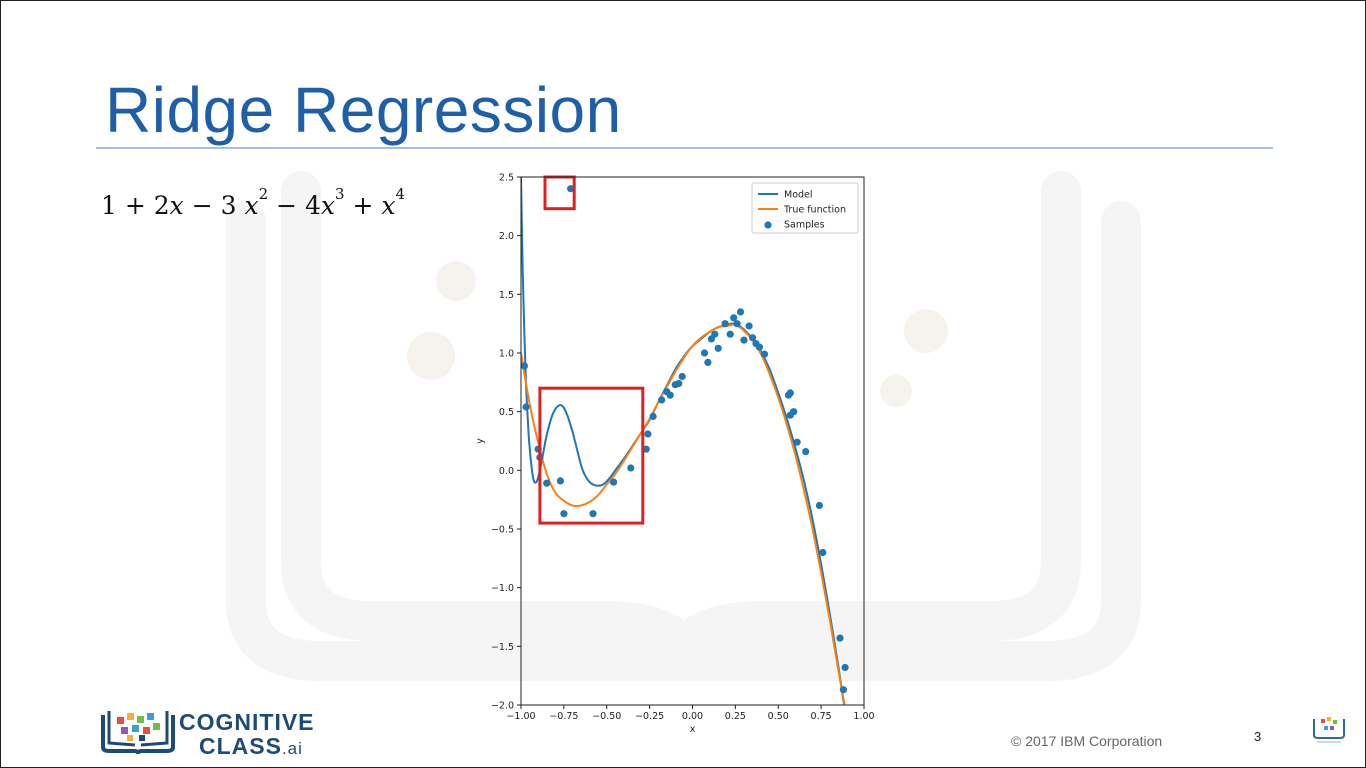 Image resolution: width=1366 pixels, height=768 pixels. What do you see at coordinates (506, 354) in the screenshot?
I see `y-tick-label: 1.0` at bounding box center [506, 354].